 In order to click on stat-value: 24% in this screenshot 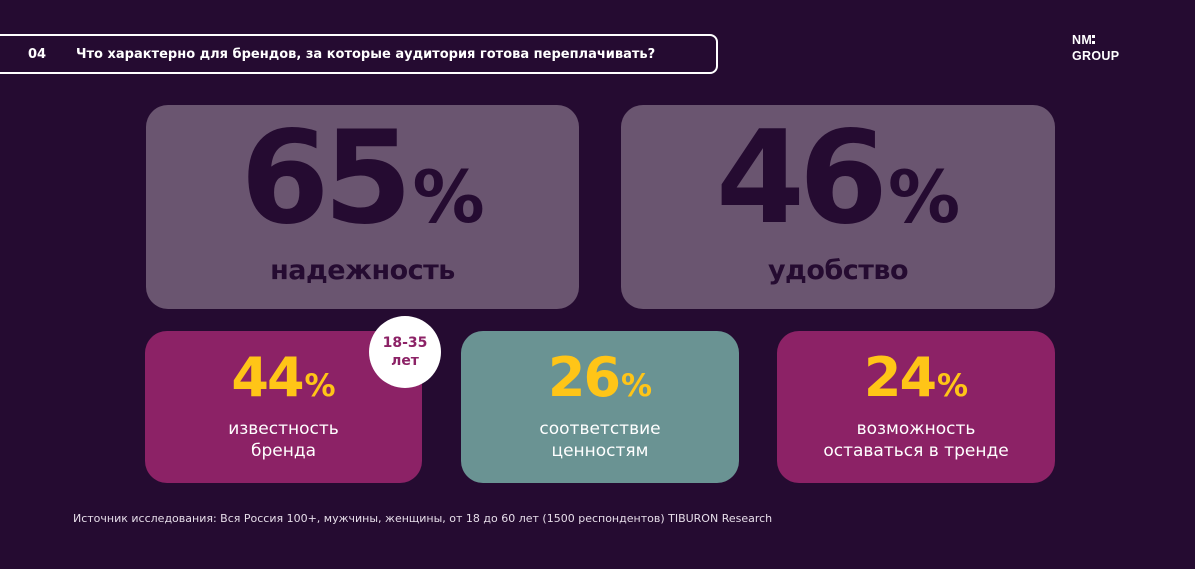, I will do `click(916, 378)`.